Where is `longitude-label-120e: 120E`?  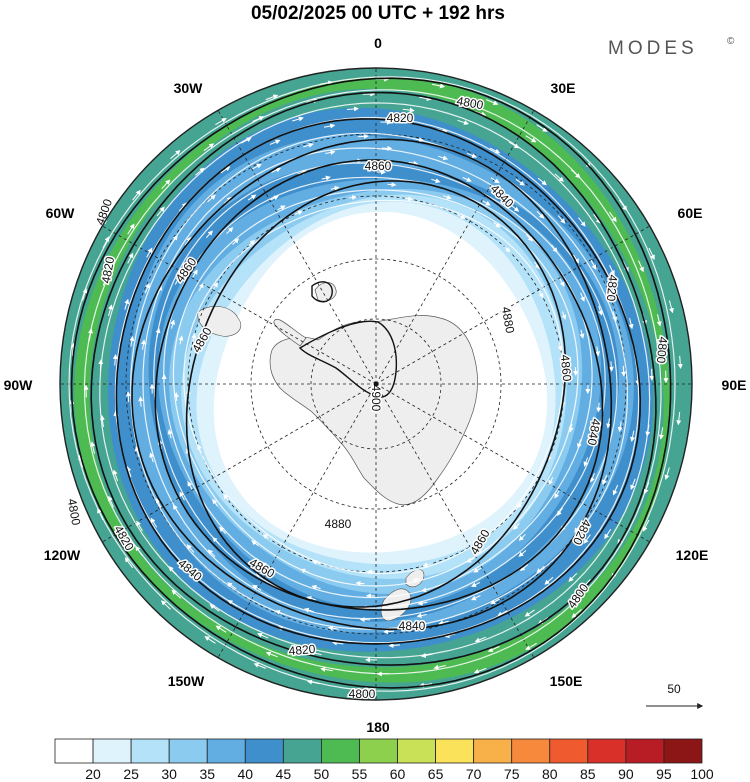
longitude-label-120e: 120E is located at coordinates (692, 555).